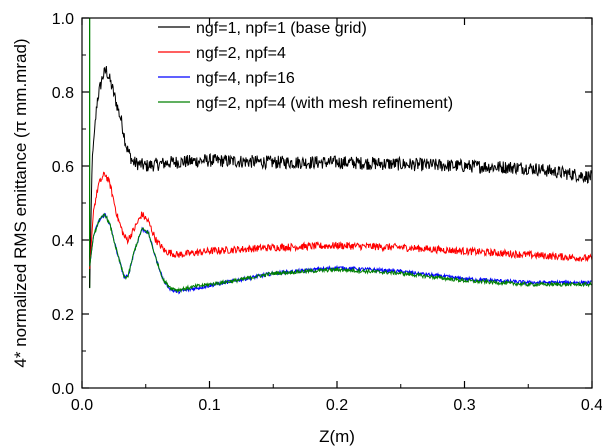 This screenshot has height=447, width=602. I want to click on x-axis-title: Z(m), so click(337, 436).